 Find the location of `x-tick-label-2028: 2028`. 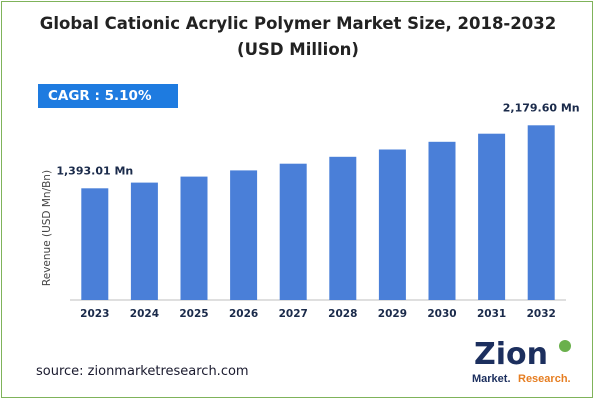

x-tick-label-2028: 2028 is located at coordinates (342, 314).